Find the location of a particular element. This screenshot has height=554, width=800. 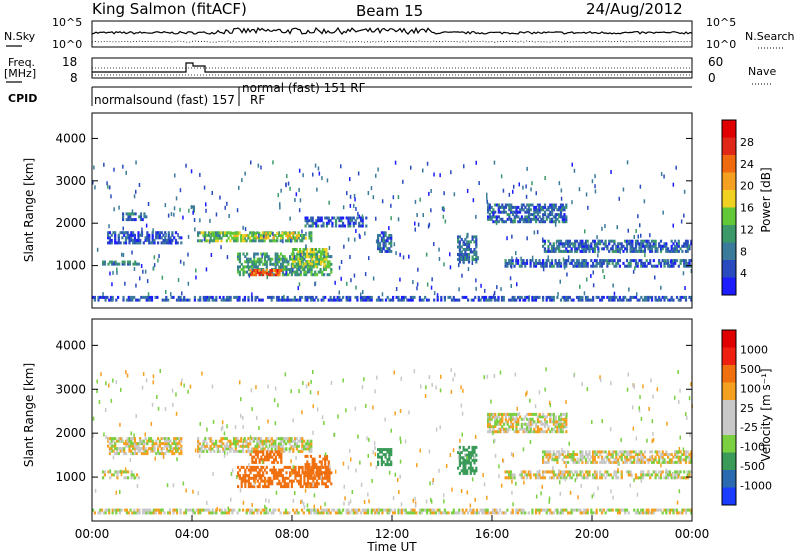

freq-tick-bottom: 8 is located at coordinates (74, 78).